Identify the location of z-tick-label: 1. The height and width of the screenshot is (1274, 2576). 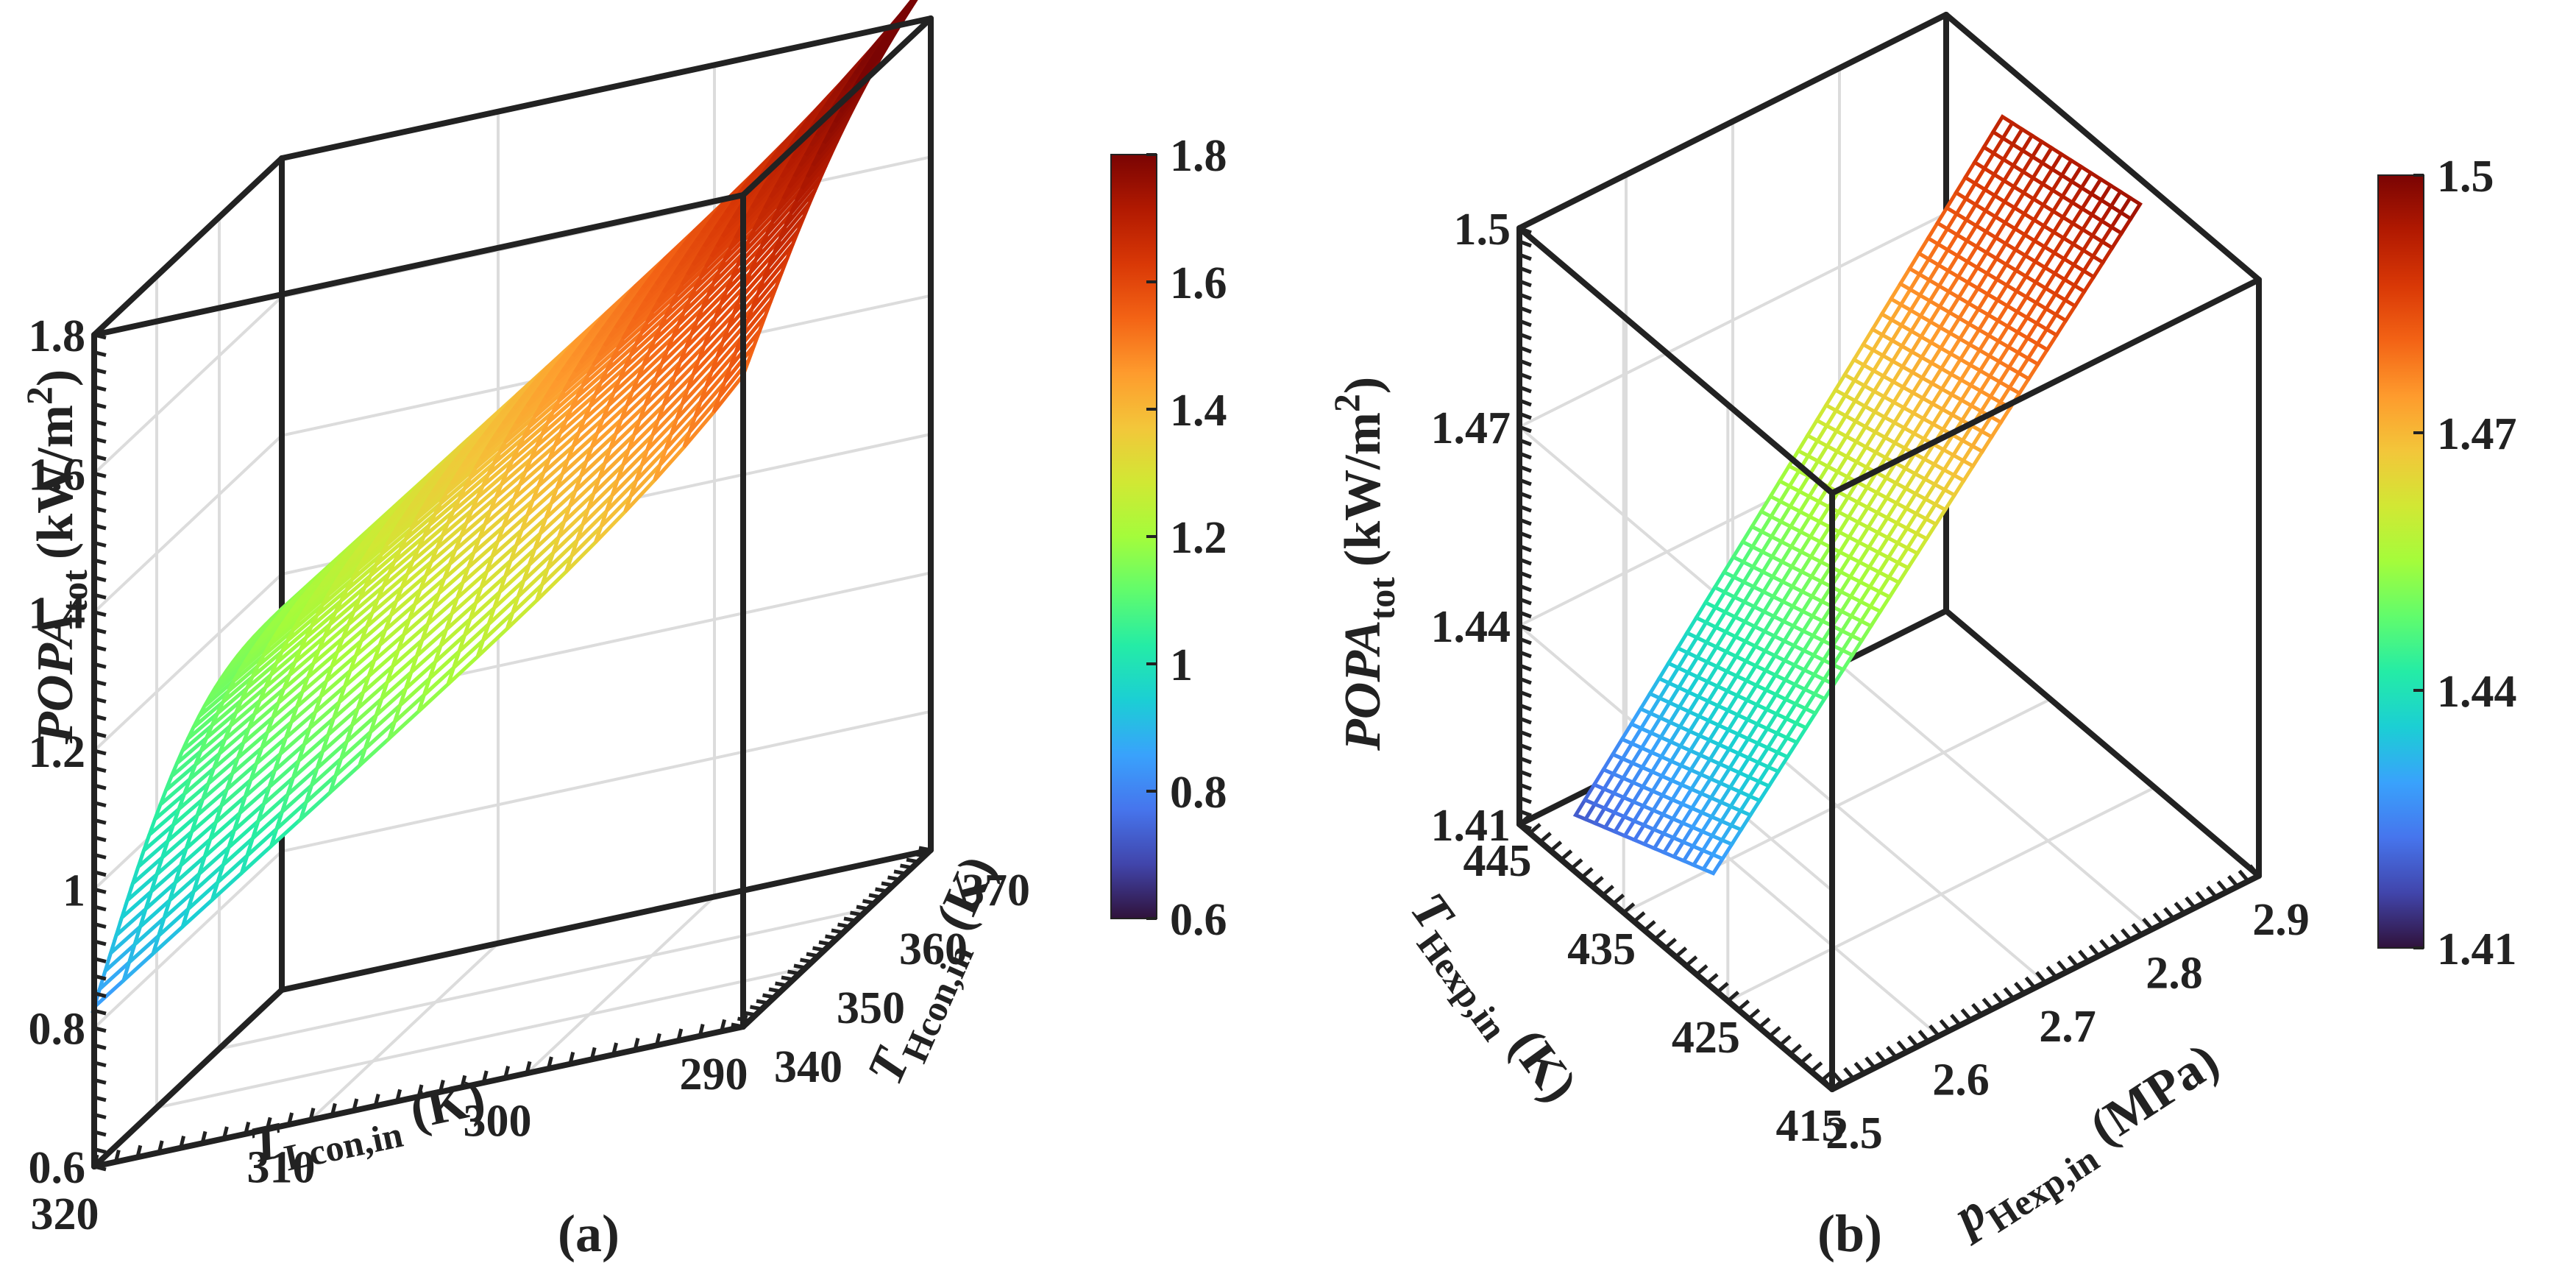
(74, 891).